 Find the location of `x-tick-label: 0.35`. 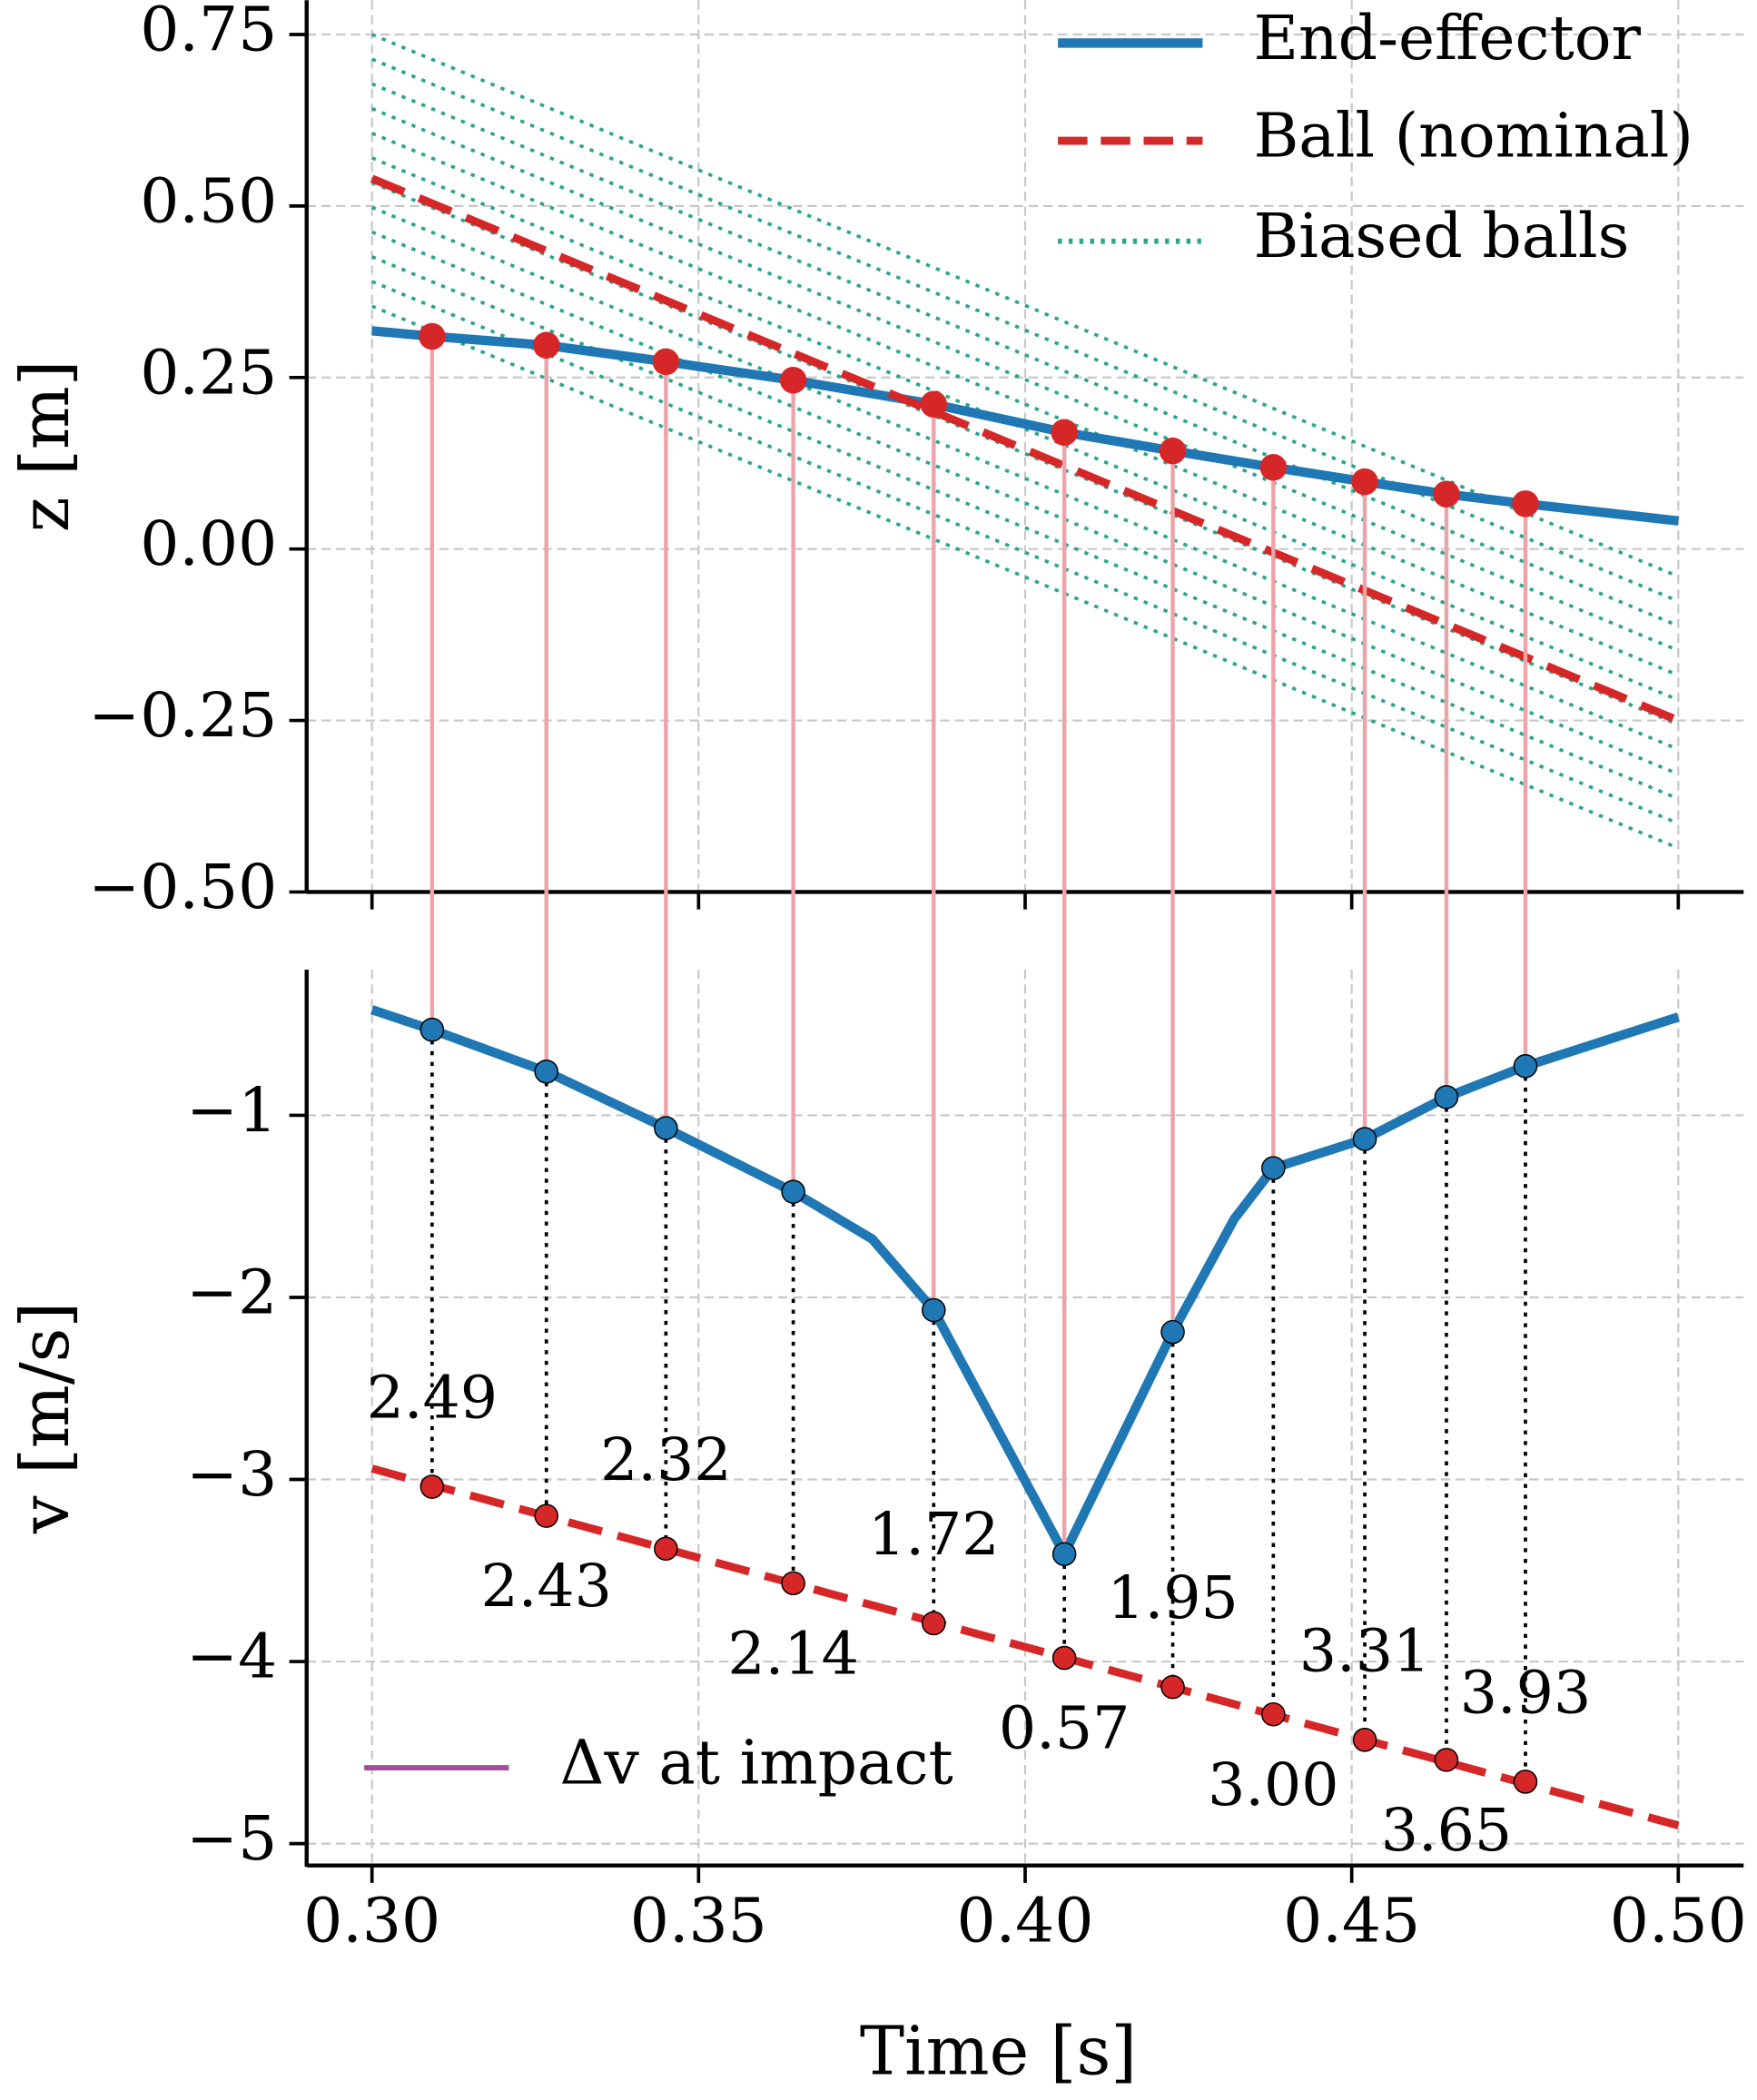

x-tick-label: 0.35 is located at coordinates (698, 1921).